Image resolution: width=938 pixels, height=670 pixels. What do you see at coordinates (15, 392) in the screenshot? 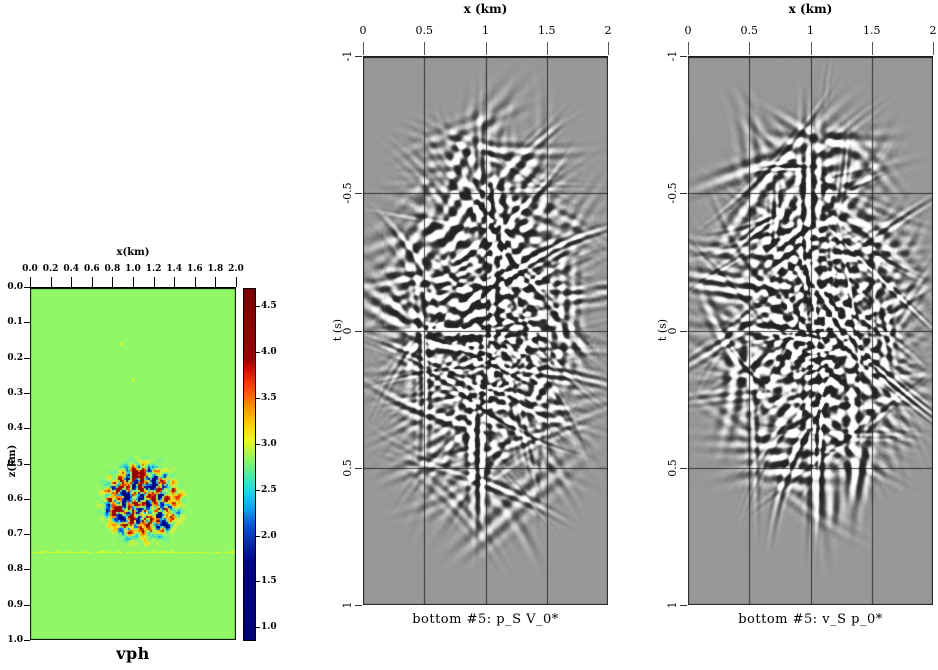
I see `model-z-tick-label: 0.3` at bounding box center [15, 392].